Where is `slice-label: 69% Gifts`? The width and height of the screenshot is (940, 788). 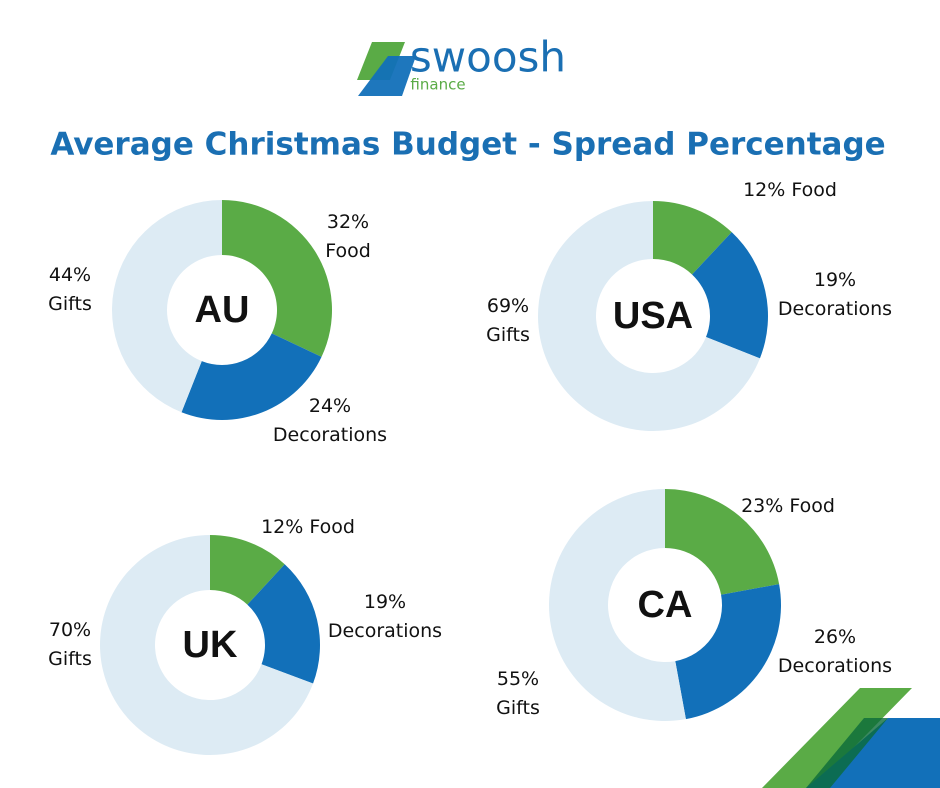 slice-label: 69% Gifts is located at coordinates (508, 320).